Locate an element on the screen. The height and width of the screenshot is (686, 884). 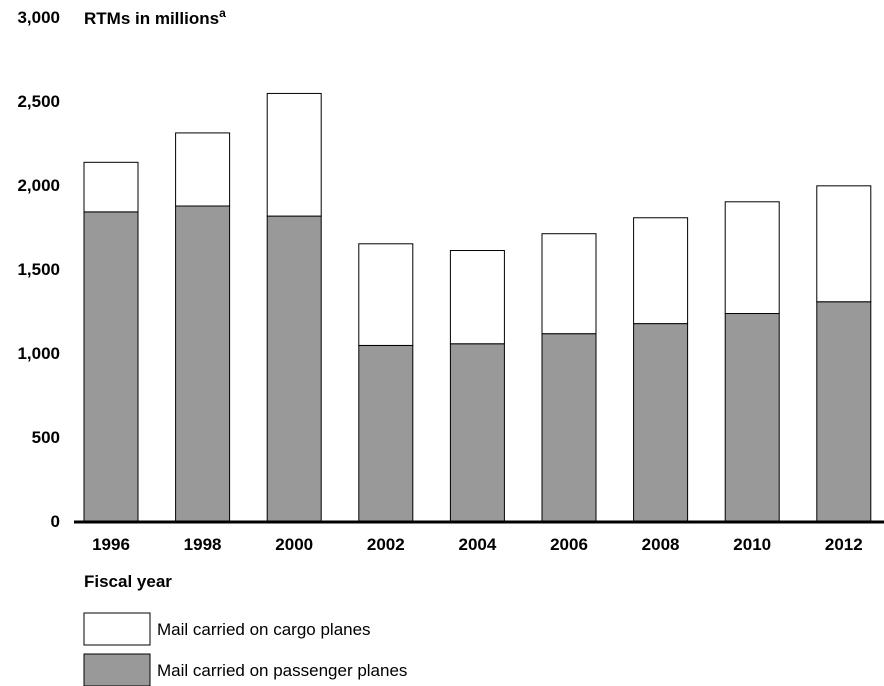
y-axis-label: RTMs in millionsa is located at coordinates (155, 17).